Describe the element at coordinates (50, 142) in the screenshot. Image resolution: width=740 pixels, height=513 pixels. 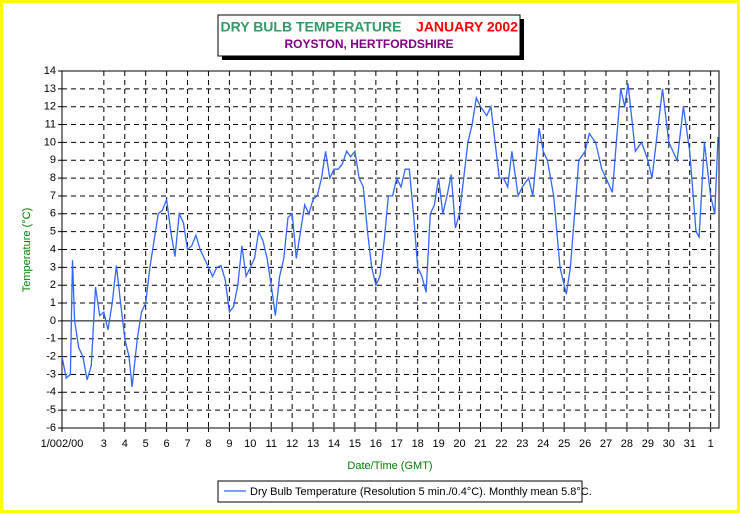
I see `y-tick-label: 10` at that location.